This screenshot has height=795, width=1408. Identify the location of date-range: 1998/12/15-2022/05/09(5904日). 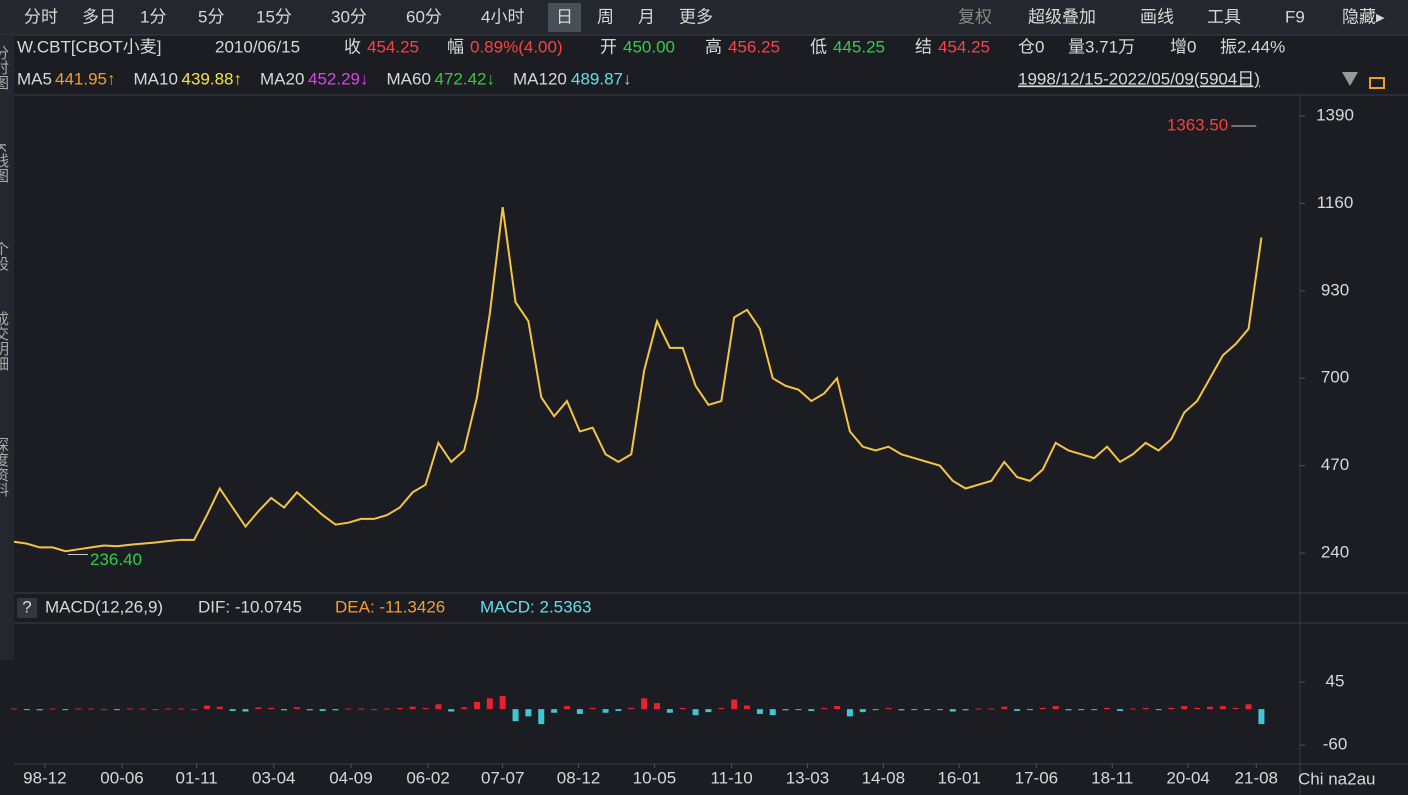
(1139, 78).